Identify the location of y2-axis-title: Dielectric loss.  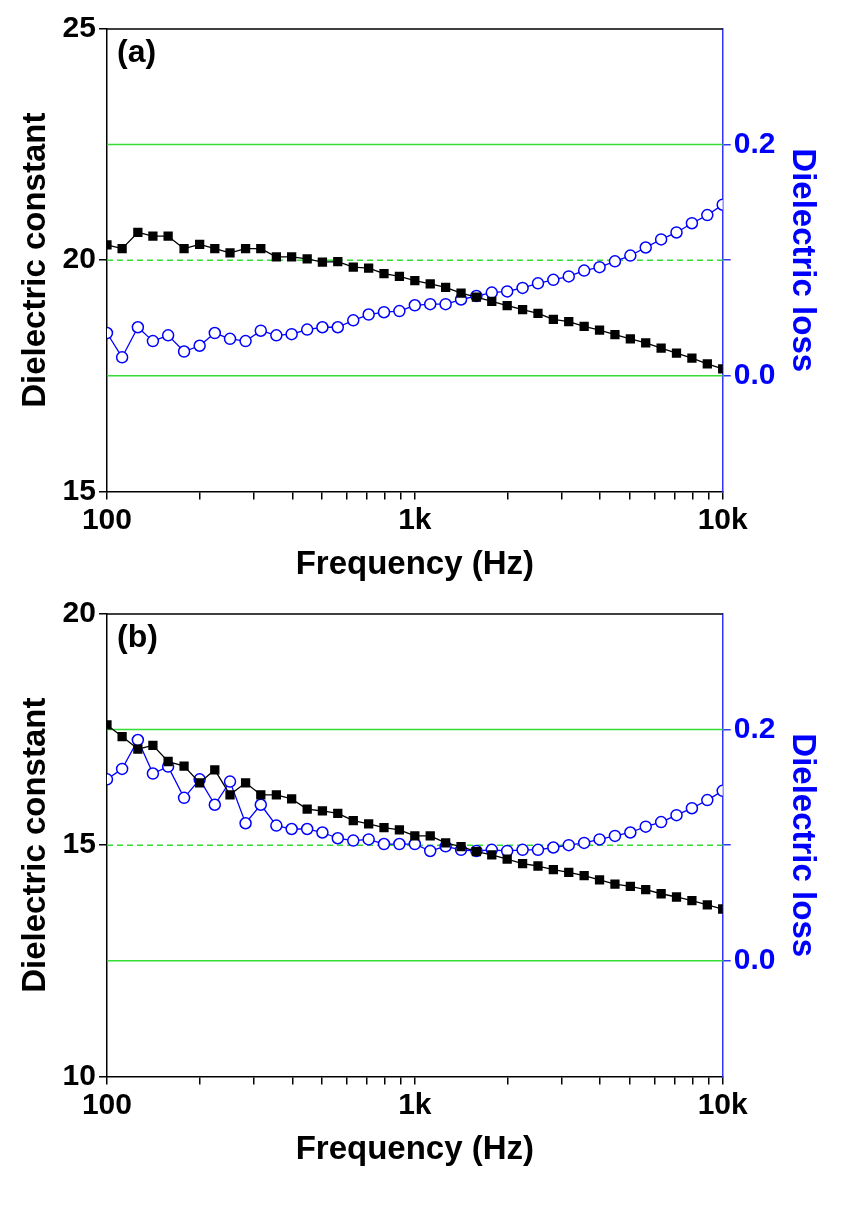
(805, 260).